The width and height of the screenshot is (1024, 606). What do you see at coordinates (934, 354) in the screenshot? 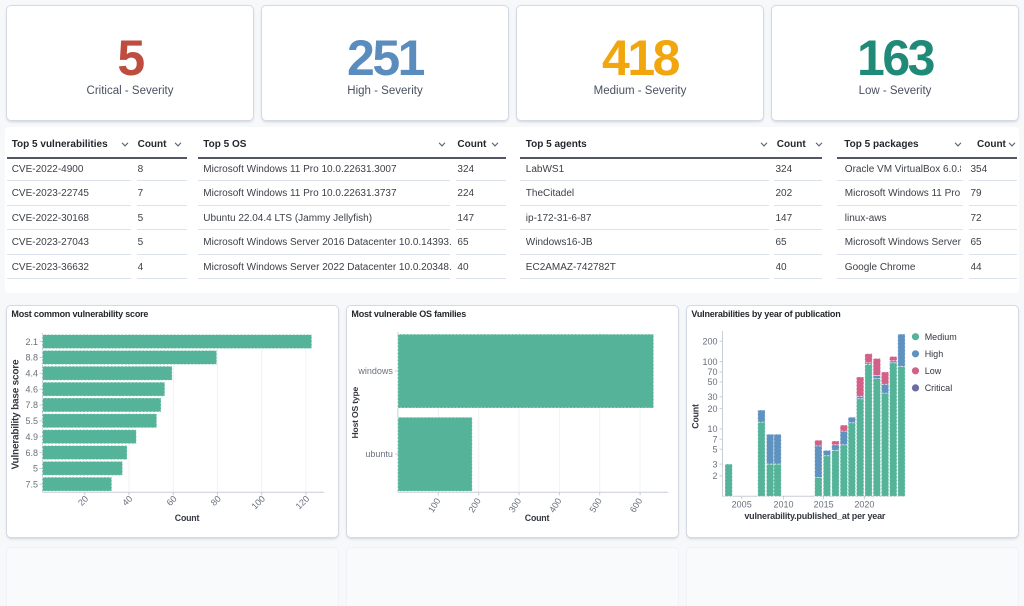
I see `svg-text: High` at bounding box center [934, 354].